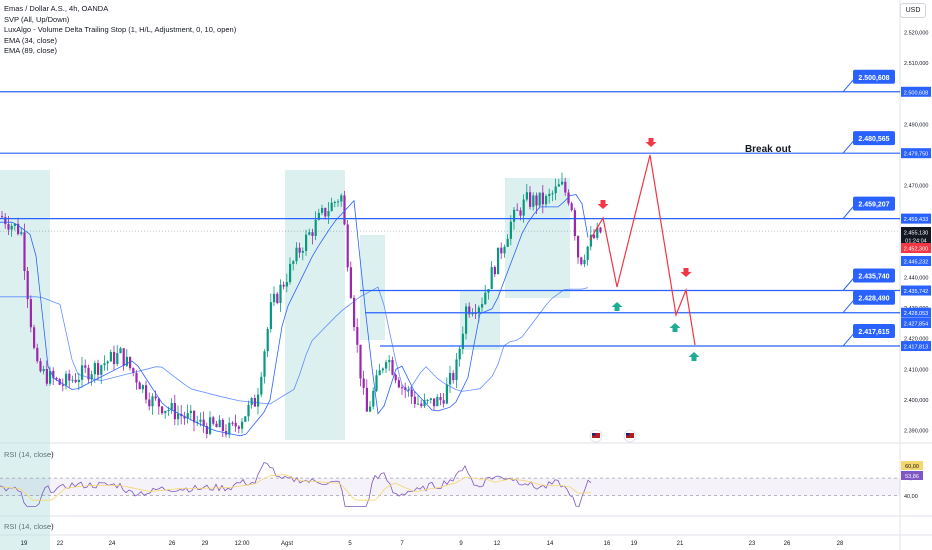  I want to click on x-tick-label: 9, so click(461, 544).